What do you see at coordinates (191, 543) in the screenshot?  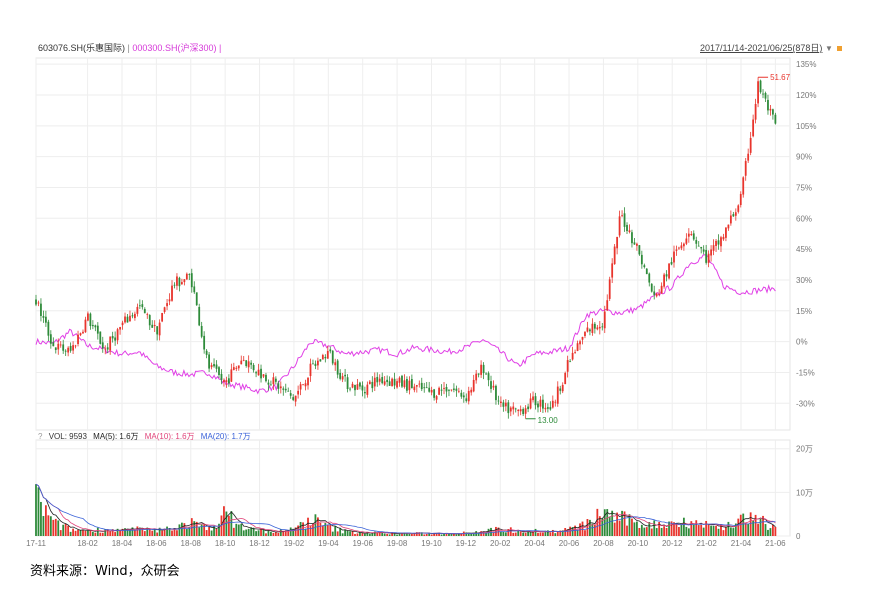 I see `x-tick-label: 18-08` at bounding box center [191, 543].